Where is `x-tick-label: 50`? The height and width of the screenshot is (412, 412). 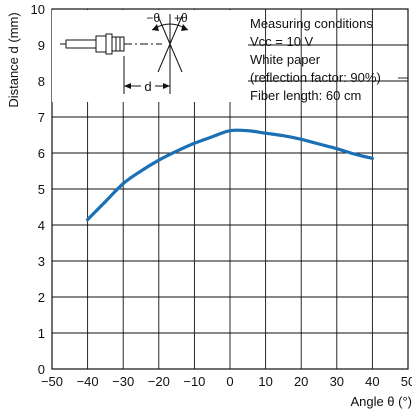 x-tick-label: 50 is located at coordinates (406, 381).